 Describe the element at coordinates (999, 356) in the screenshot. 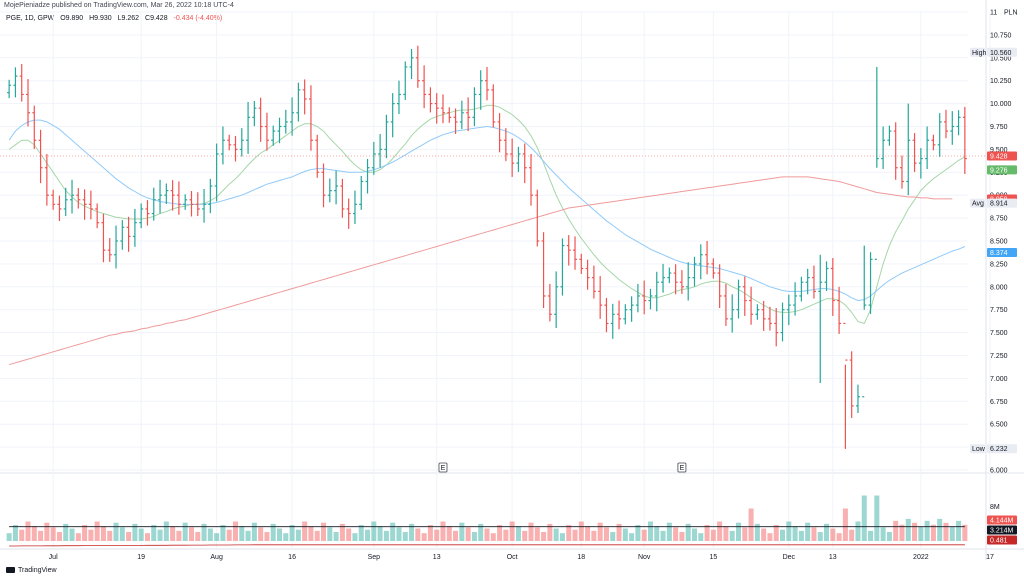

I see `y-tick-label: 7.250` at that location.